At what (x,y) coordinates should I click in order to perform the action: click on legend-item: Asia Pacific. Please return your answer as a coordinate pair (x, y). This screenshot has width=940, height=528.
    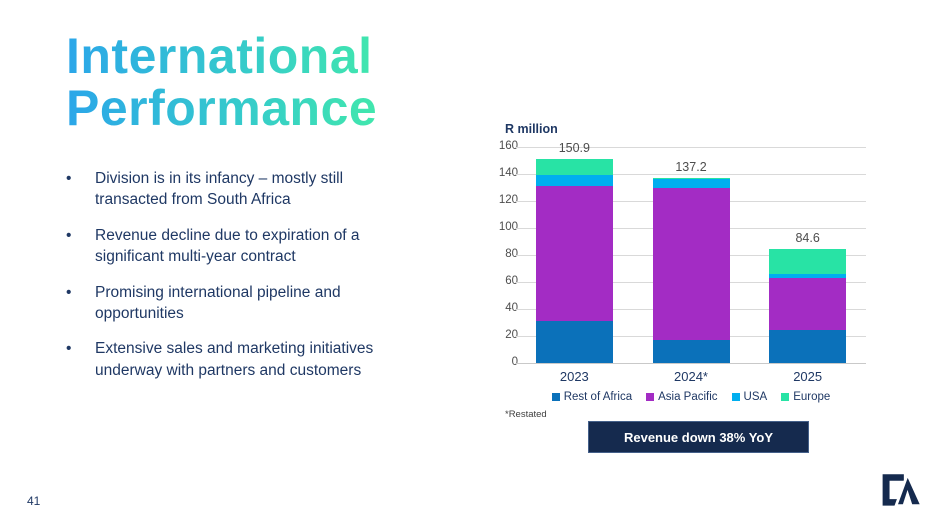
    Looking at the image, I should click on (682, 397).